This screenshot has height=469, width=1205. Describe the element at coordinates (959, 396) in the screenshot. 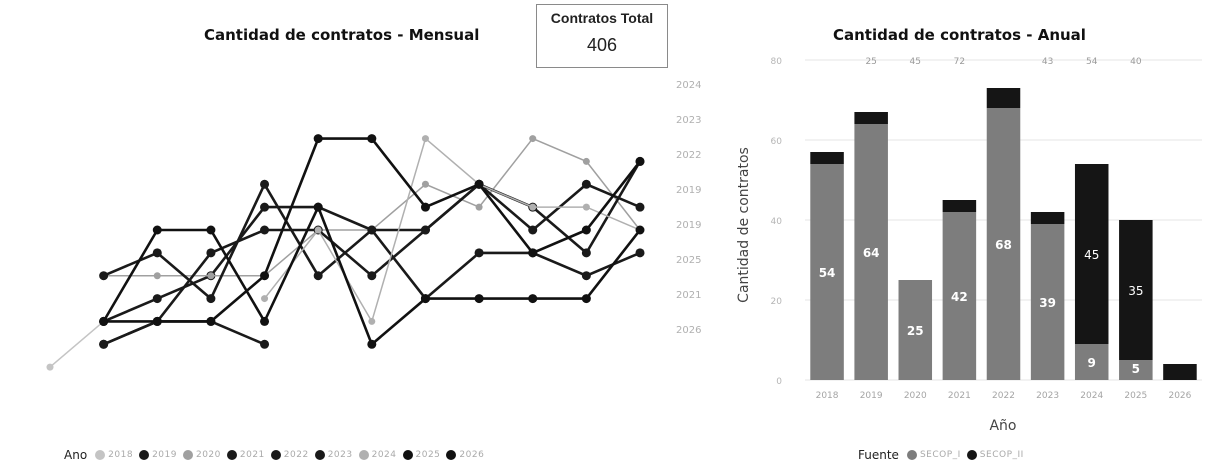

I see `x-tick-label: 2021` at that location.